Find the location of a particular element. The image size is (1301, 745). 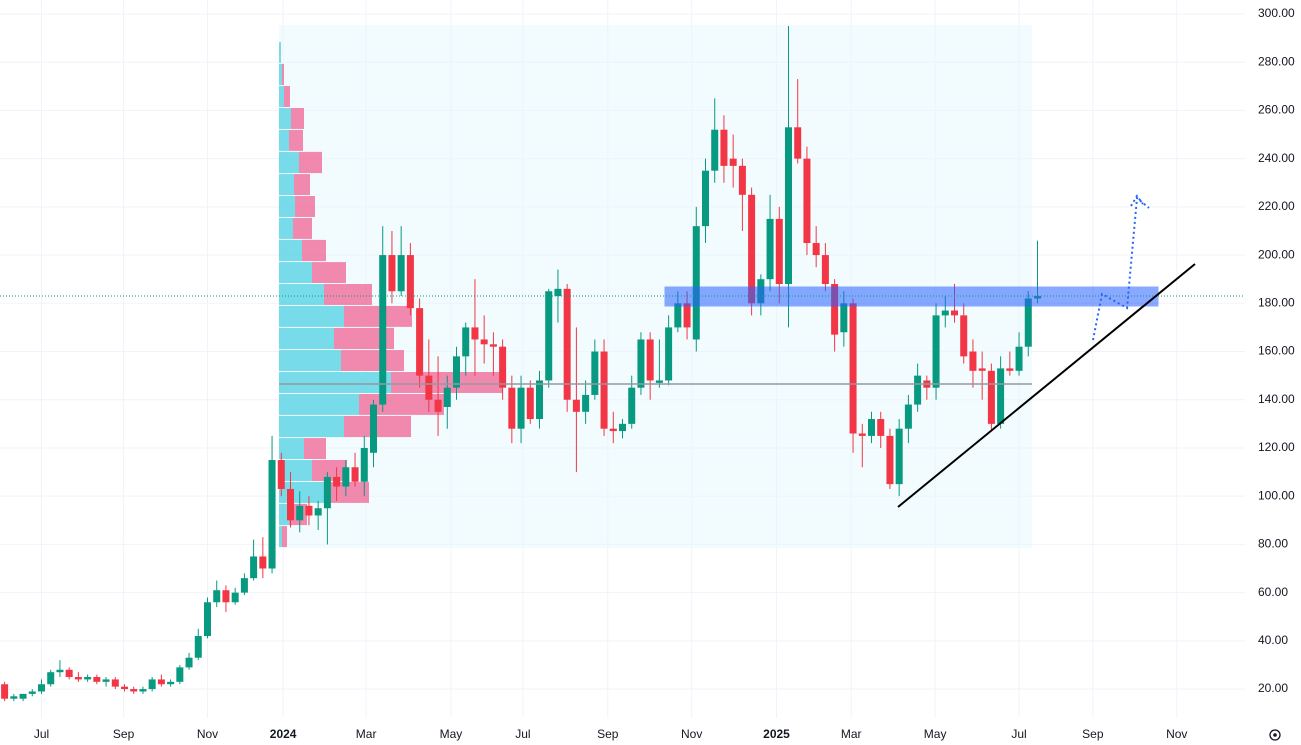

x-tick-label: Mar is located at coordinates (851, 734).